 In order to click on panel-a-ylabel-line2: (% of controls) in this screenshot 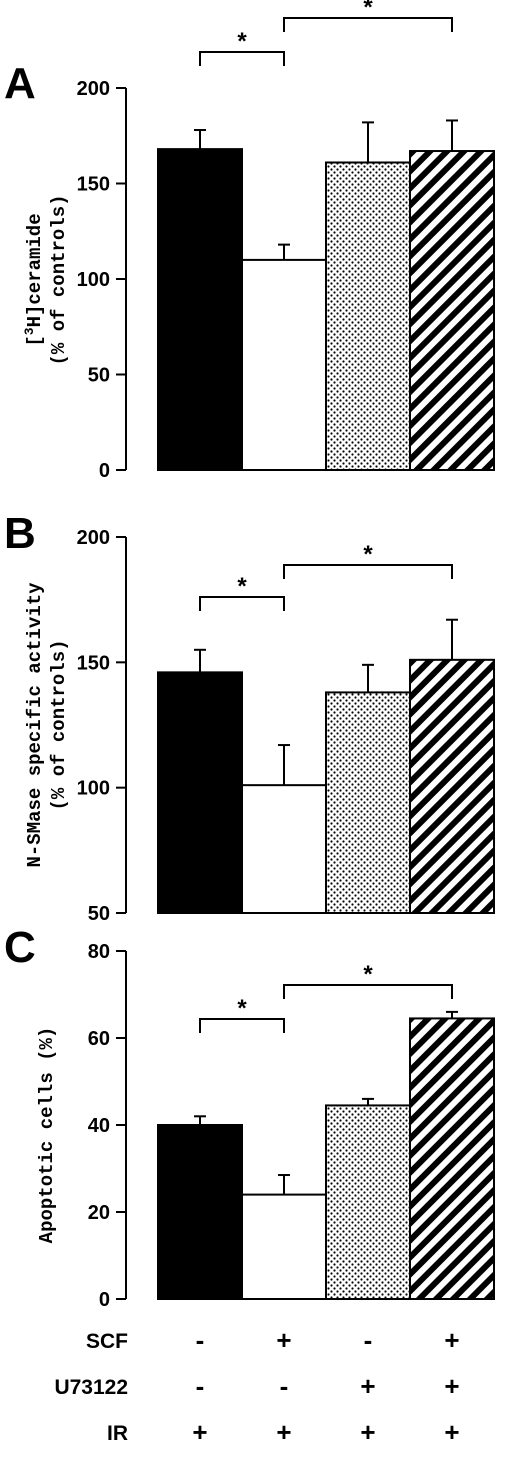, I will do `click(59, 279)`.